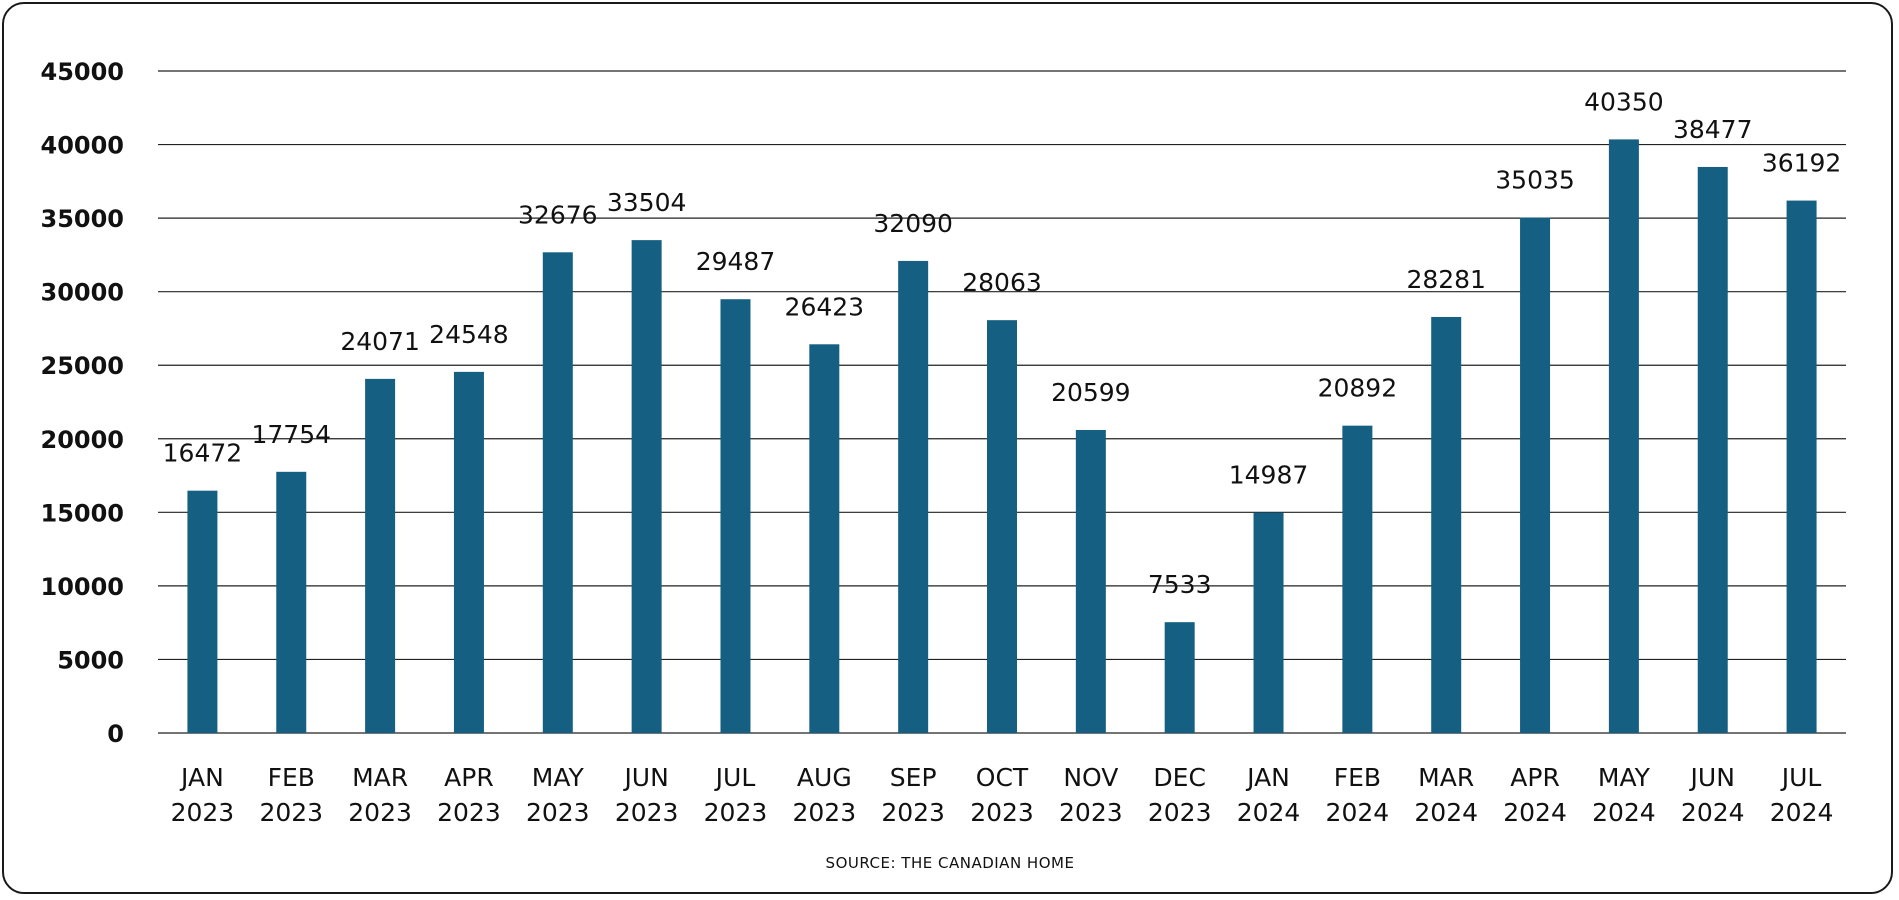  I want to click on y-tick-label: 0, so click(115, 734).